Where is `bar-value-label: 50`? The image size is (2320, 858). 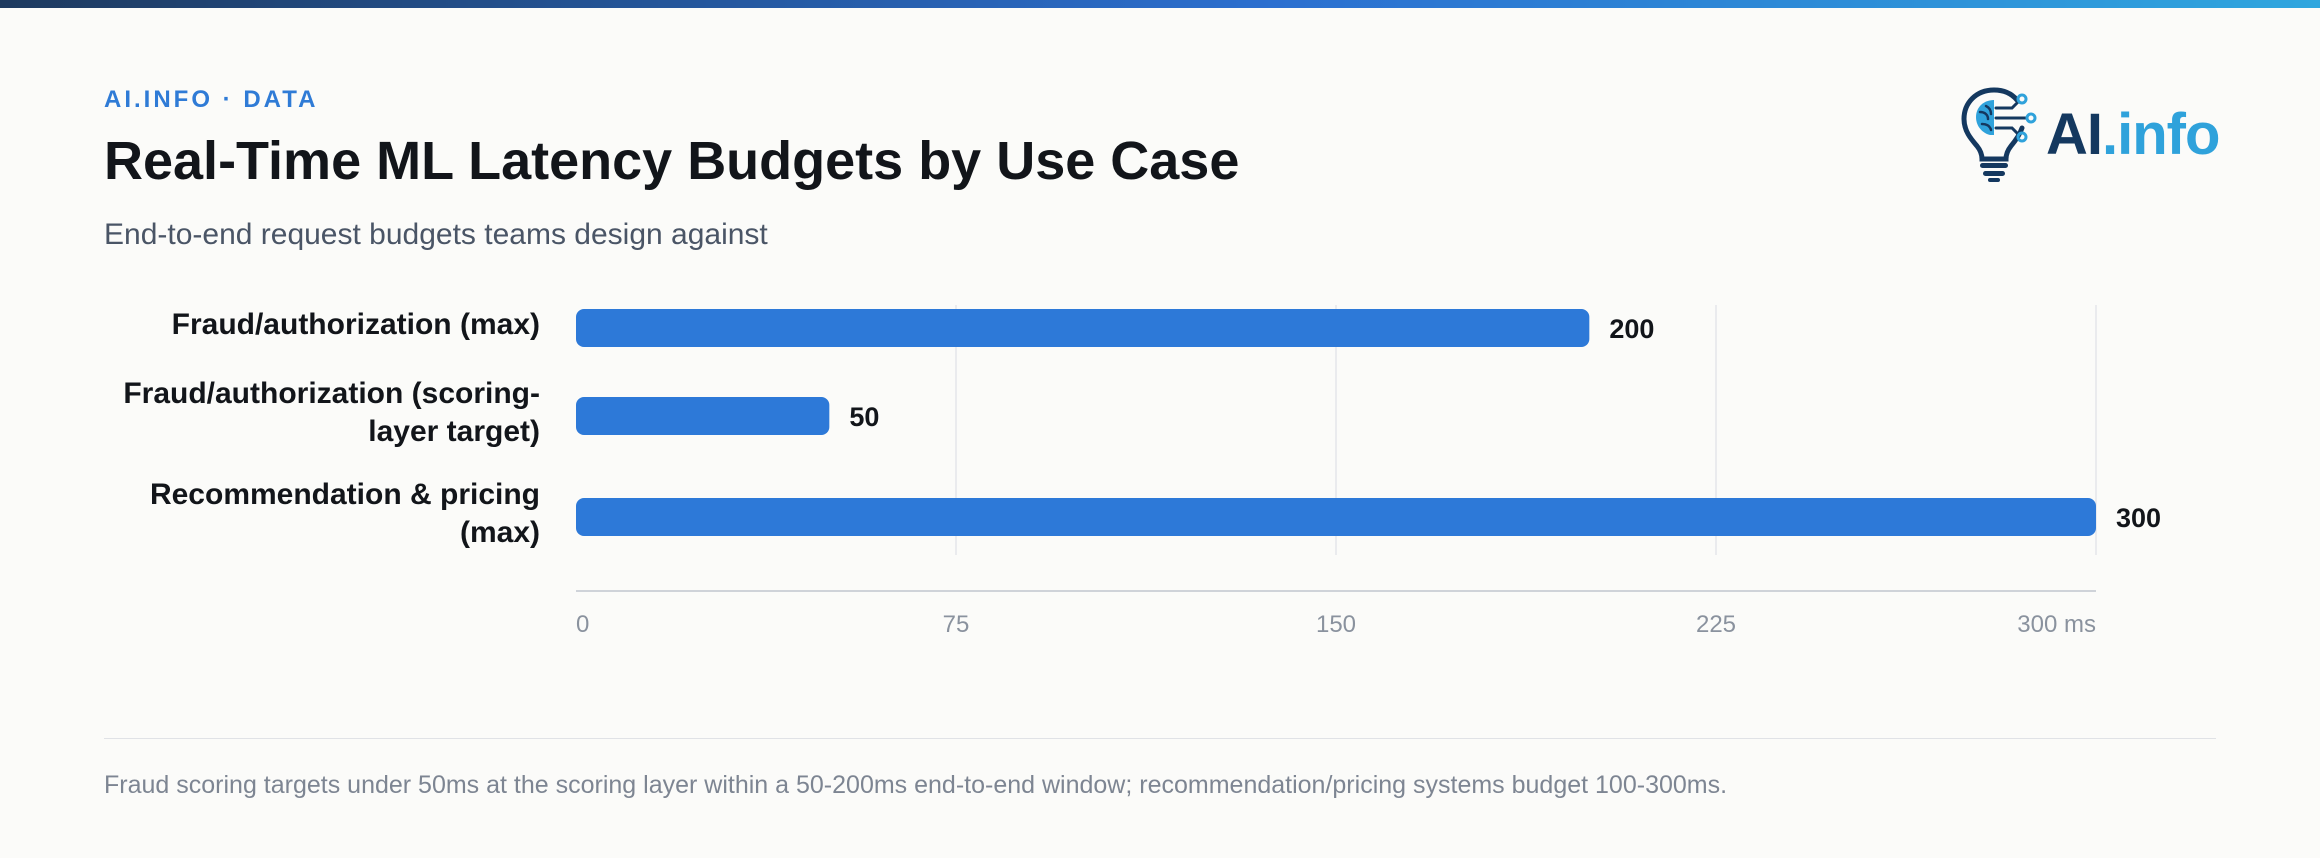 bar-value-label: 50 is located at coordinates (864, 417).